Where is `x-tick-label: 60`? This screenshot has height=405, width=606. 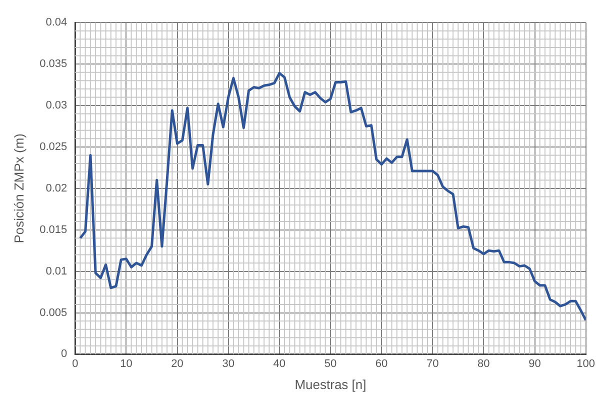
x-tick-label: 60 is located at coordinates (381, 364).